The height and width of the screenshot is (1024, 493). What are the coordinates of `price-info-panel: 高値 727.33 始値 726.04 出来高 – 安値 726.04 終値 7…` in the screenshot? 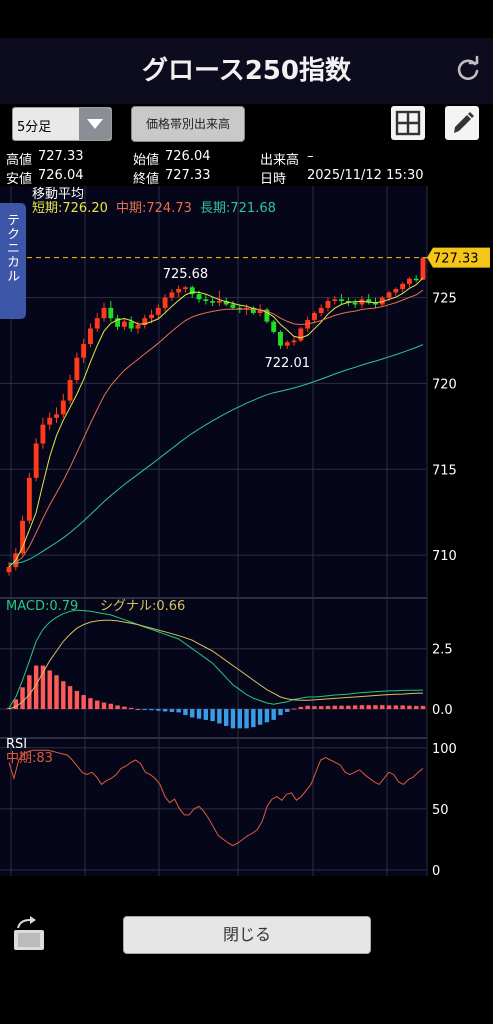 It's located at (246, 166).